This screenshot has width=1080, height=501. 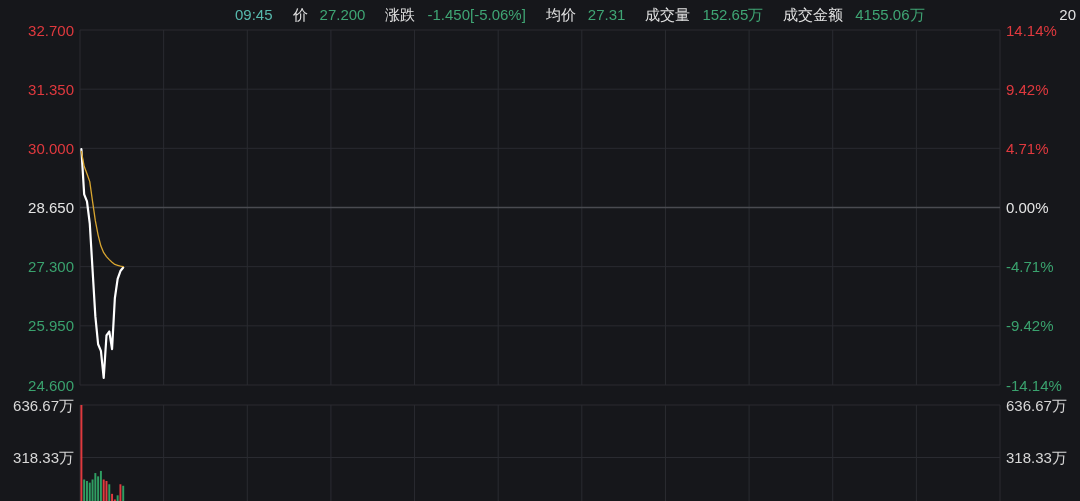 I want to click on y2-tick-label: 14.14%, so click(x=1031, y=30).